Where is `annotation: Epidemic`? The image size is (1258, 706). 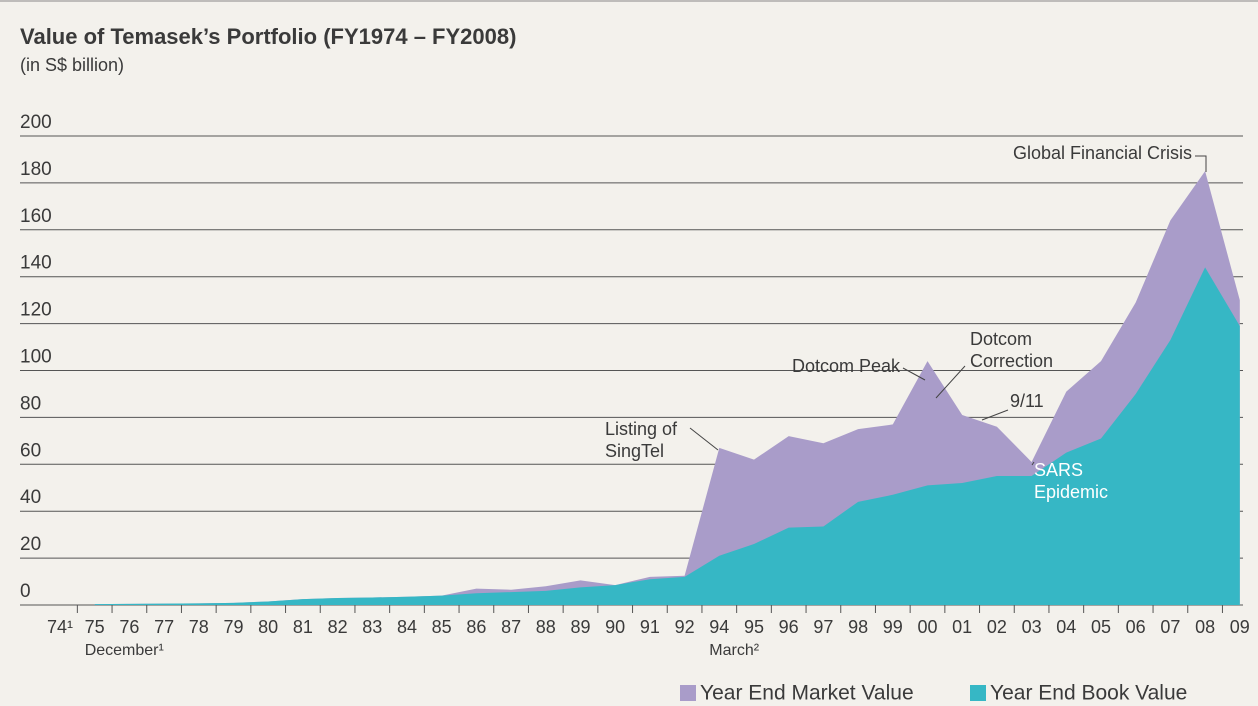
annotation: Epidemic is located at coordinates (1071, 492).